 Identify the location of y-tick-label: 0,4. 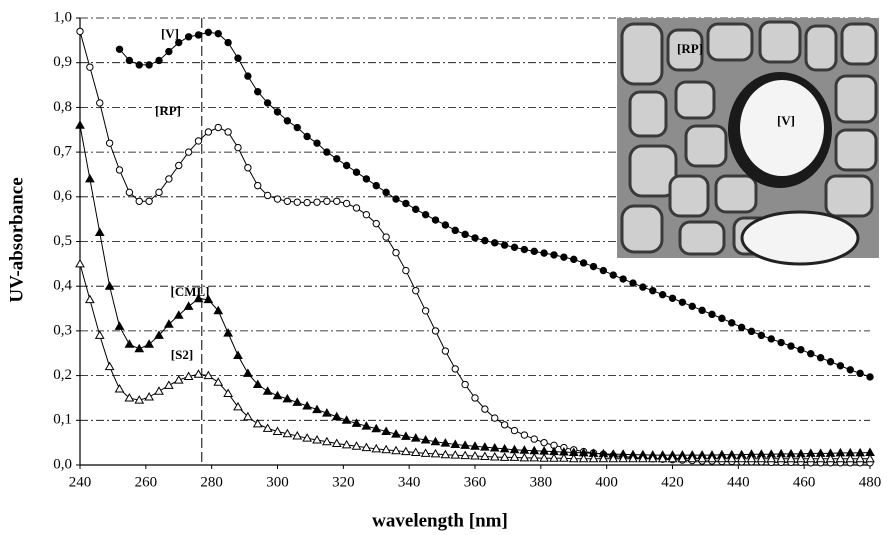
(62, 286).